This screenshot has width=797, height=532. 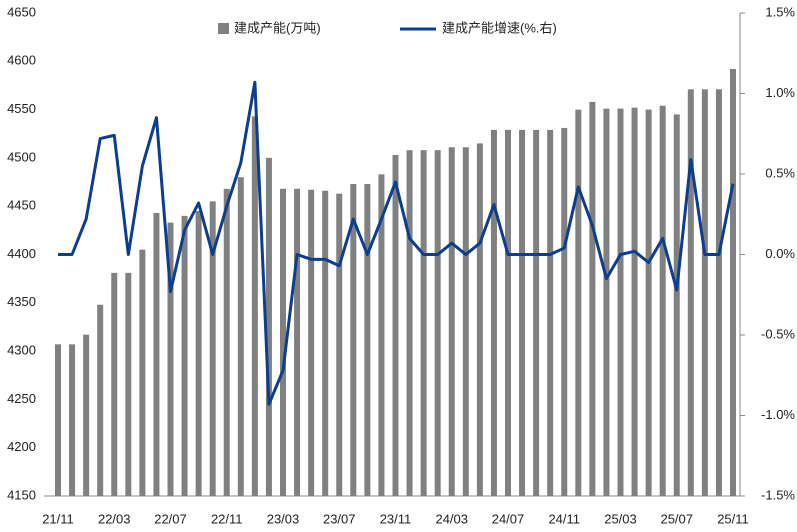 What do you see at coordinates (21, 156) in the screenshot?
I see `y-tick-label: 4500` at bounding box center [21, 156].